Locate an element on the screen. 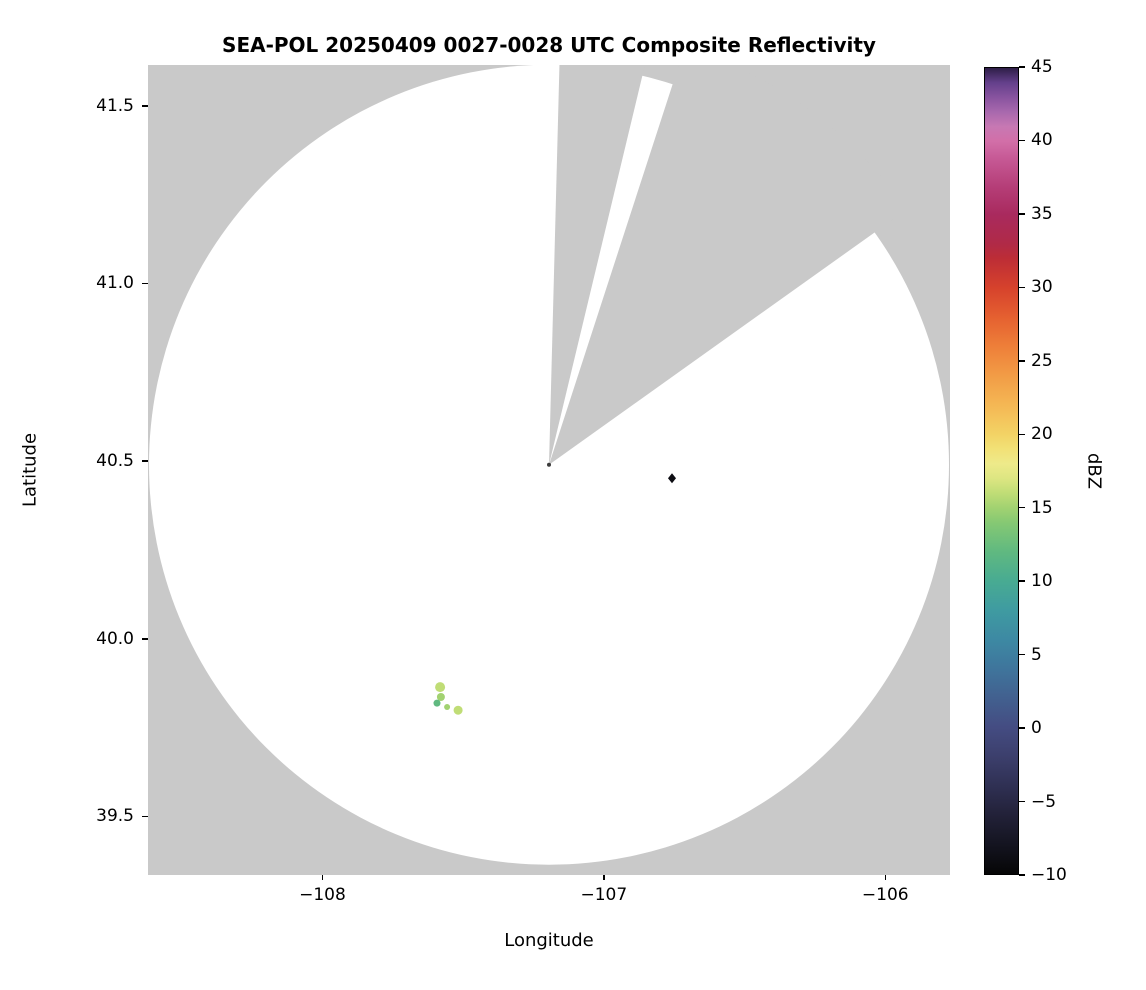  x-tick-label: −107 is located at coordinates (604, 895).